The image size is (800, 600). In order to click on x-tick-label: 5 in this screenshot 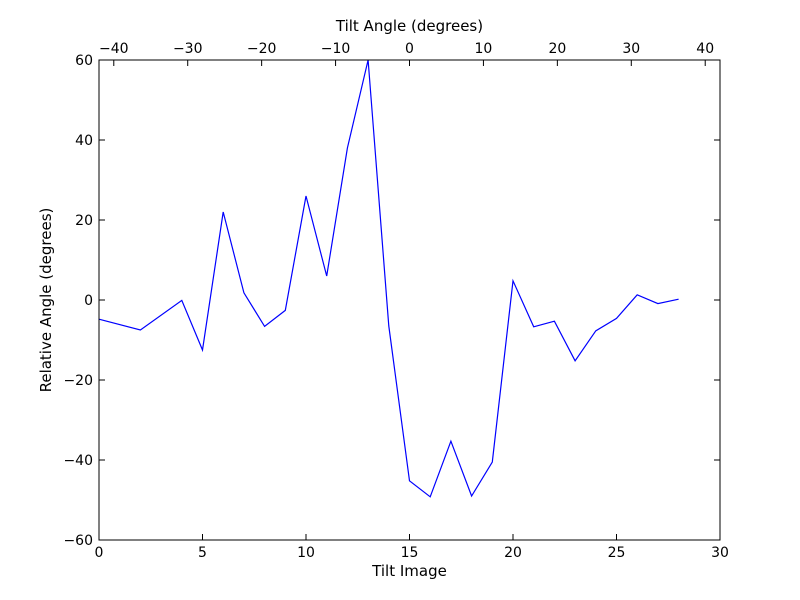, I will do `click(202, 553)`.